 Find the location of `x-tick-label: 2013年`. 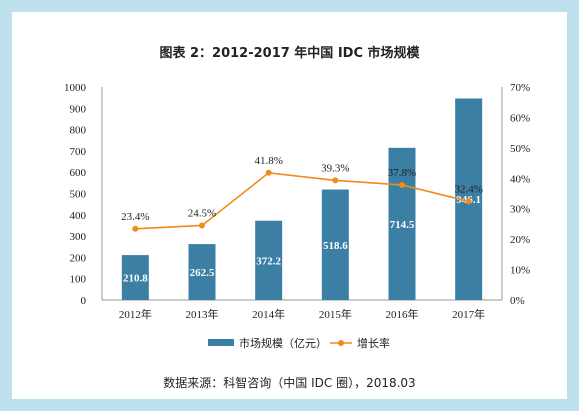

x-tick-label: 2013年 is located at coordinates (202, 314).